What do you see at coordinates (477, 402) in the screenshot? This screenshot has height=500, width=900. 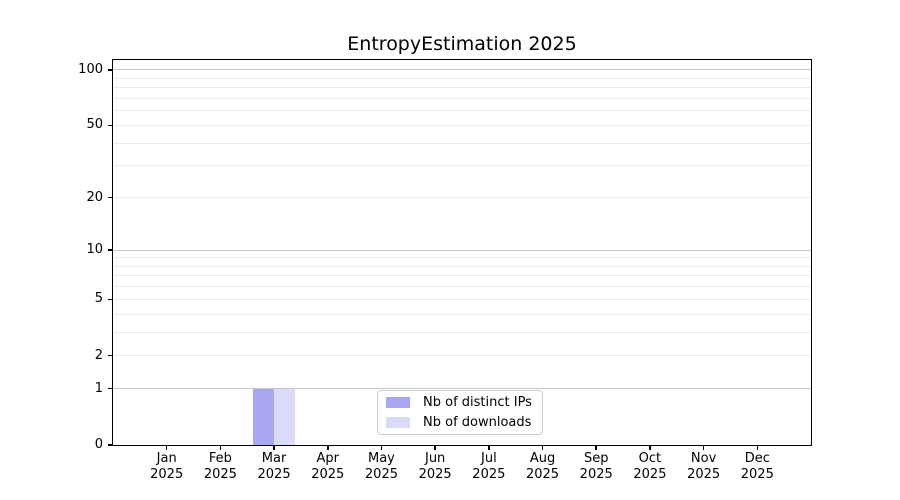 I see `legend-label-distinct-ips: Nb of distinct IPs` at bounding box center [477, 402].